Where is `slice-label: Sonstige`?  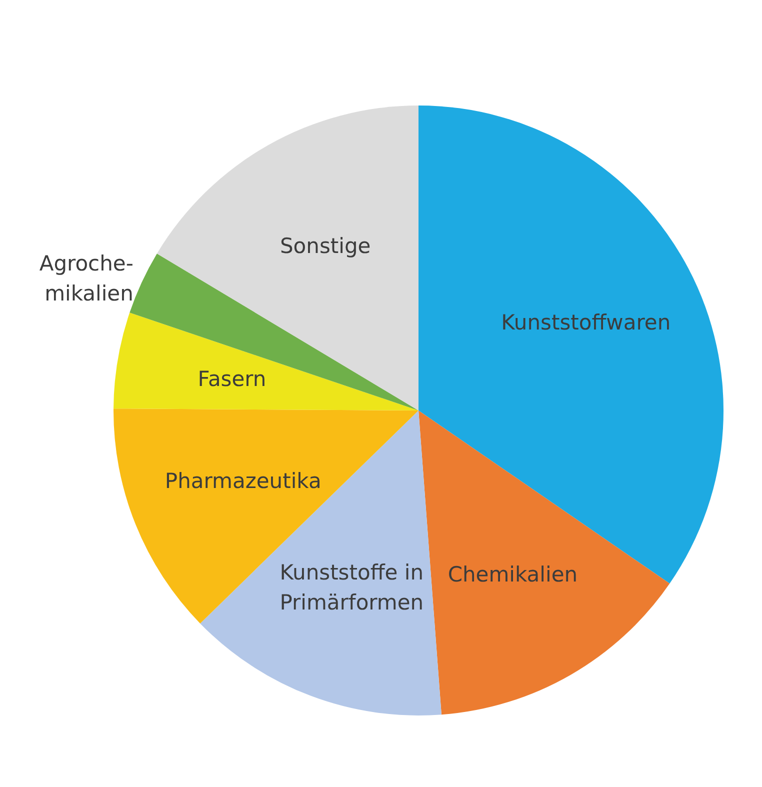 slice-label: Sonstige is located at coordinates (325, 246).